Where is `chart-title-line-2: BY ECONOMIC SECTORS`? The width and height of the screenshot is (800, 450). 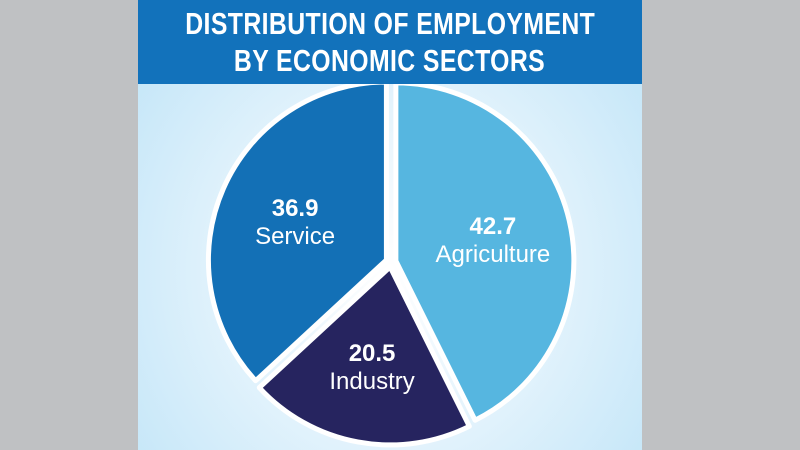 chart-title-line-2: BY ECONOMIC SECTORS is located at coordinates (390, 60).